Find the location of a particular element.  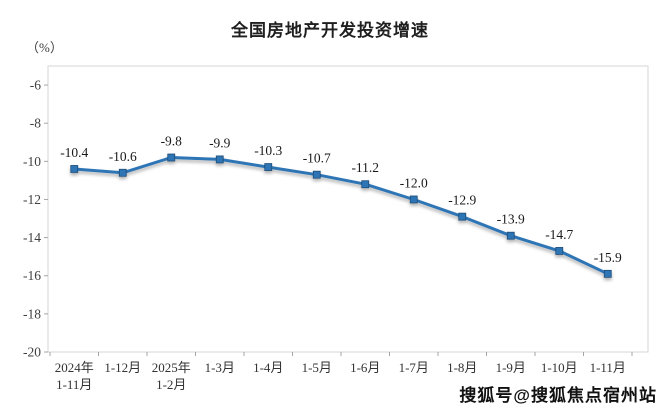

x-category-label: 1-12月 is located at coordinates (122, 367).